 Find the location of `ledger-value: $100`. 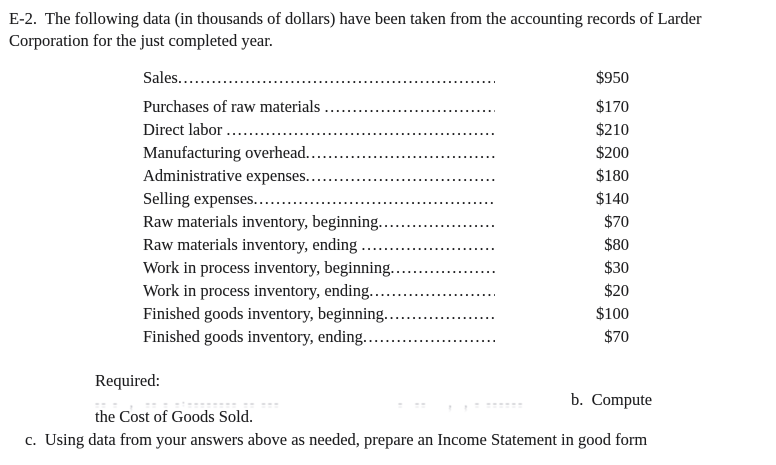

ledger-value: $100 is located at coordinates (612, 313).